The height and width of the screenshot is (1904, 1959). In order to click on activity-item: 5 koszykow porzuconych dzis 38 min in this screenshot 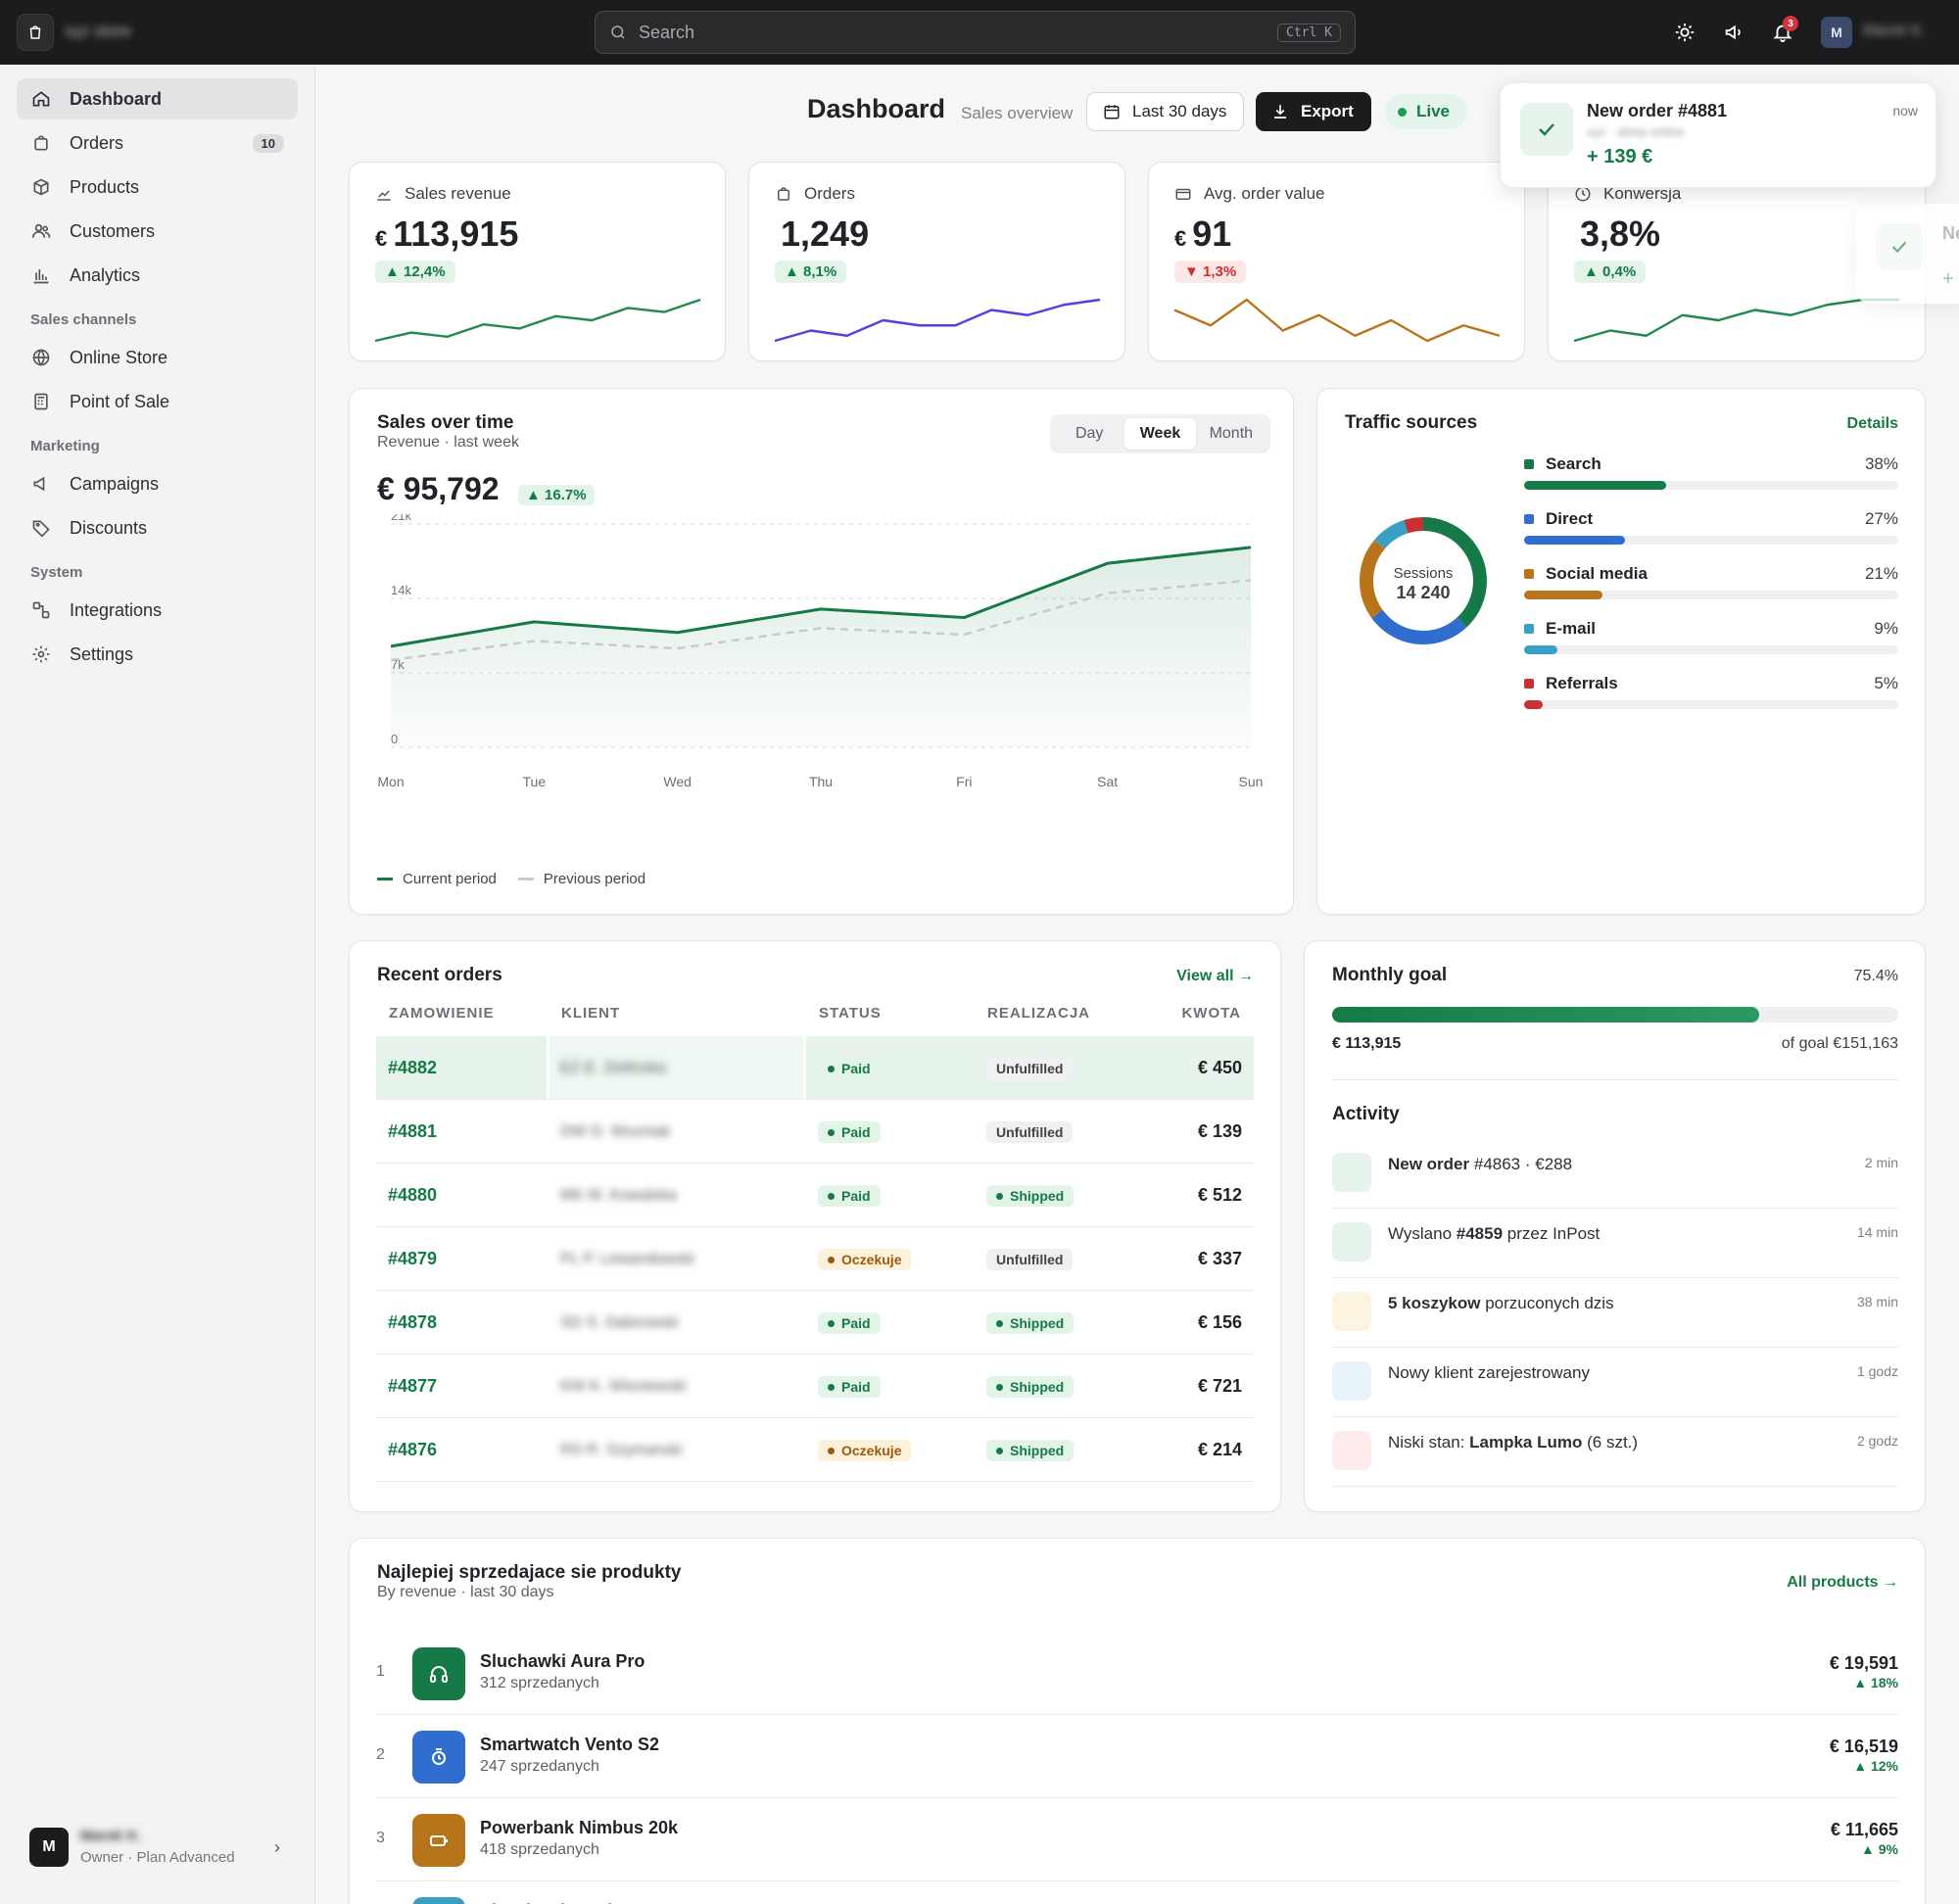, I will do `click(1615, 1313)`.